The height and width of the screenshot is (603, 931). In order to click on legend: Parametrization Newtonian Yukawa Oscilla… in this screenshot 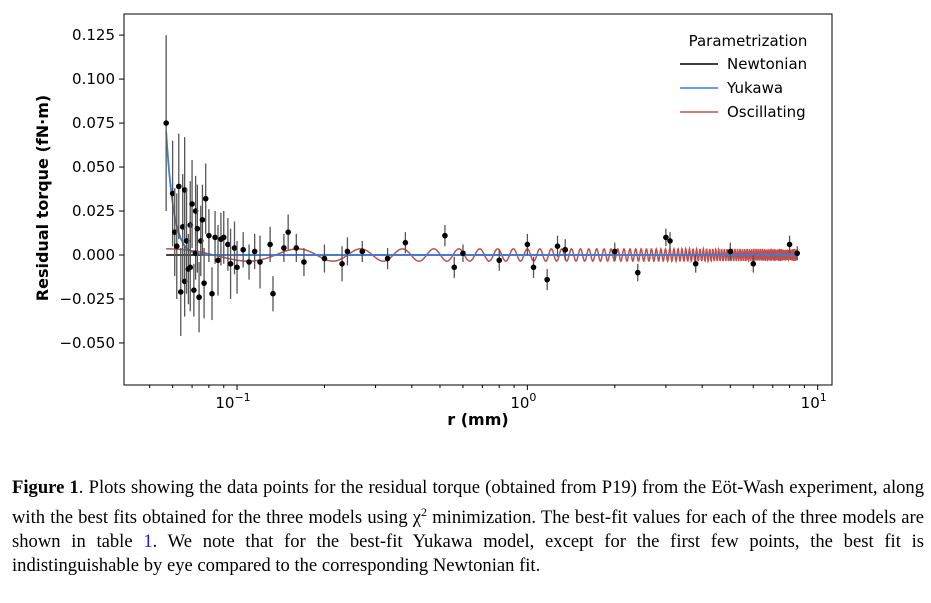, I will do `click(743, 76)`.